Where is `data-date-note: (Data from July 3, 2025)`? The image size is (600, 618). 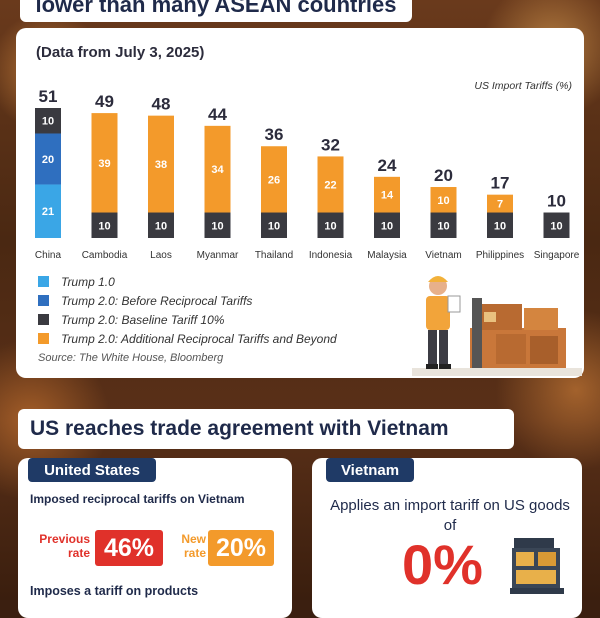
data-date-note: (Data from July 3, 2025) is located at coordinates (120, 52).